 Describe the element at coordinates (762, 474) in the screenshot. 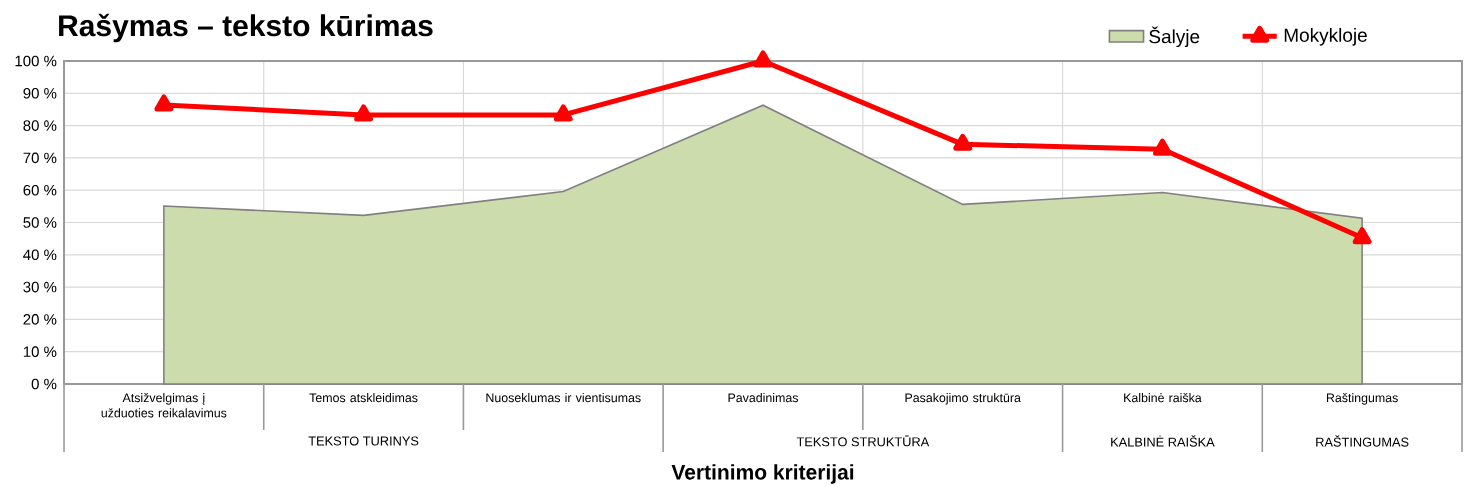

I see `x-axis-title: Vertinimo kriterijai` at that location.